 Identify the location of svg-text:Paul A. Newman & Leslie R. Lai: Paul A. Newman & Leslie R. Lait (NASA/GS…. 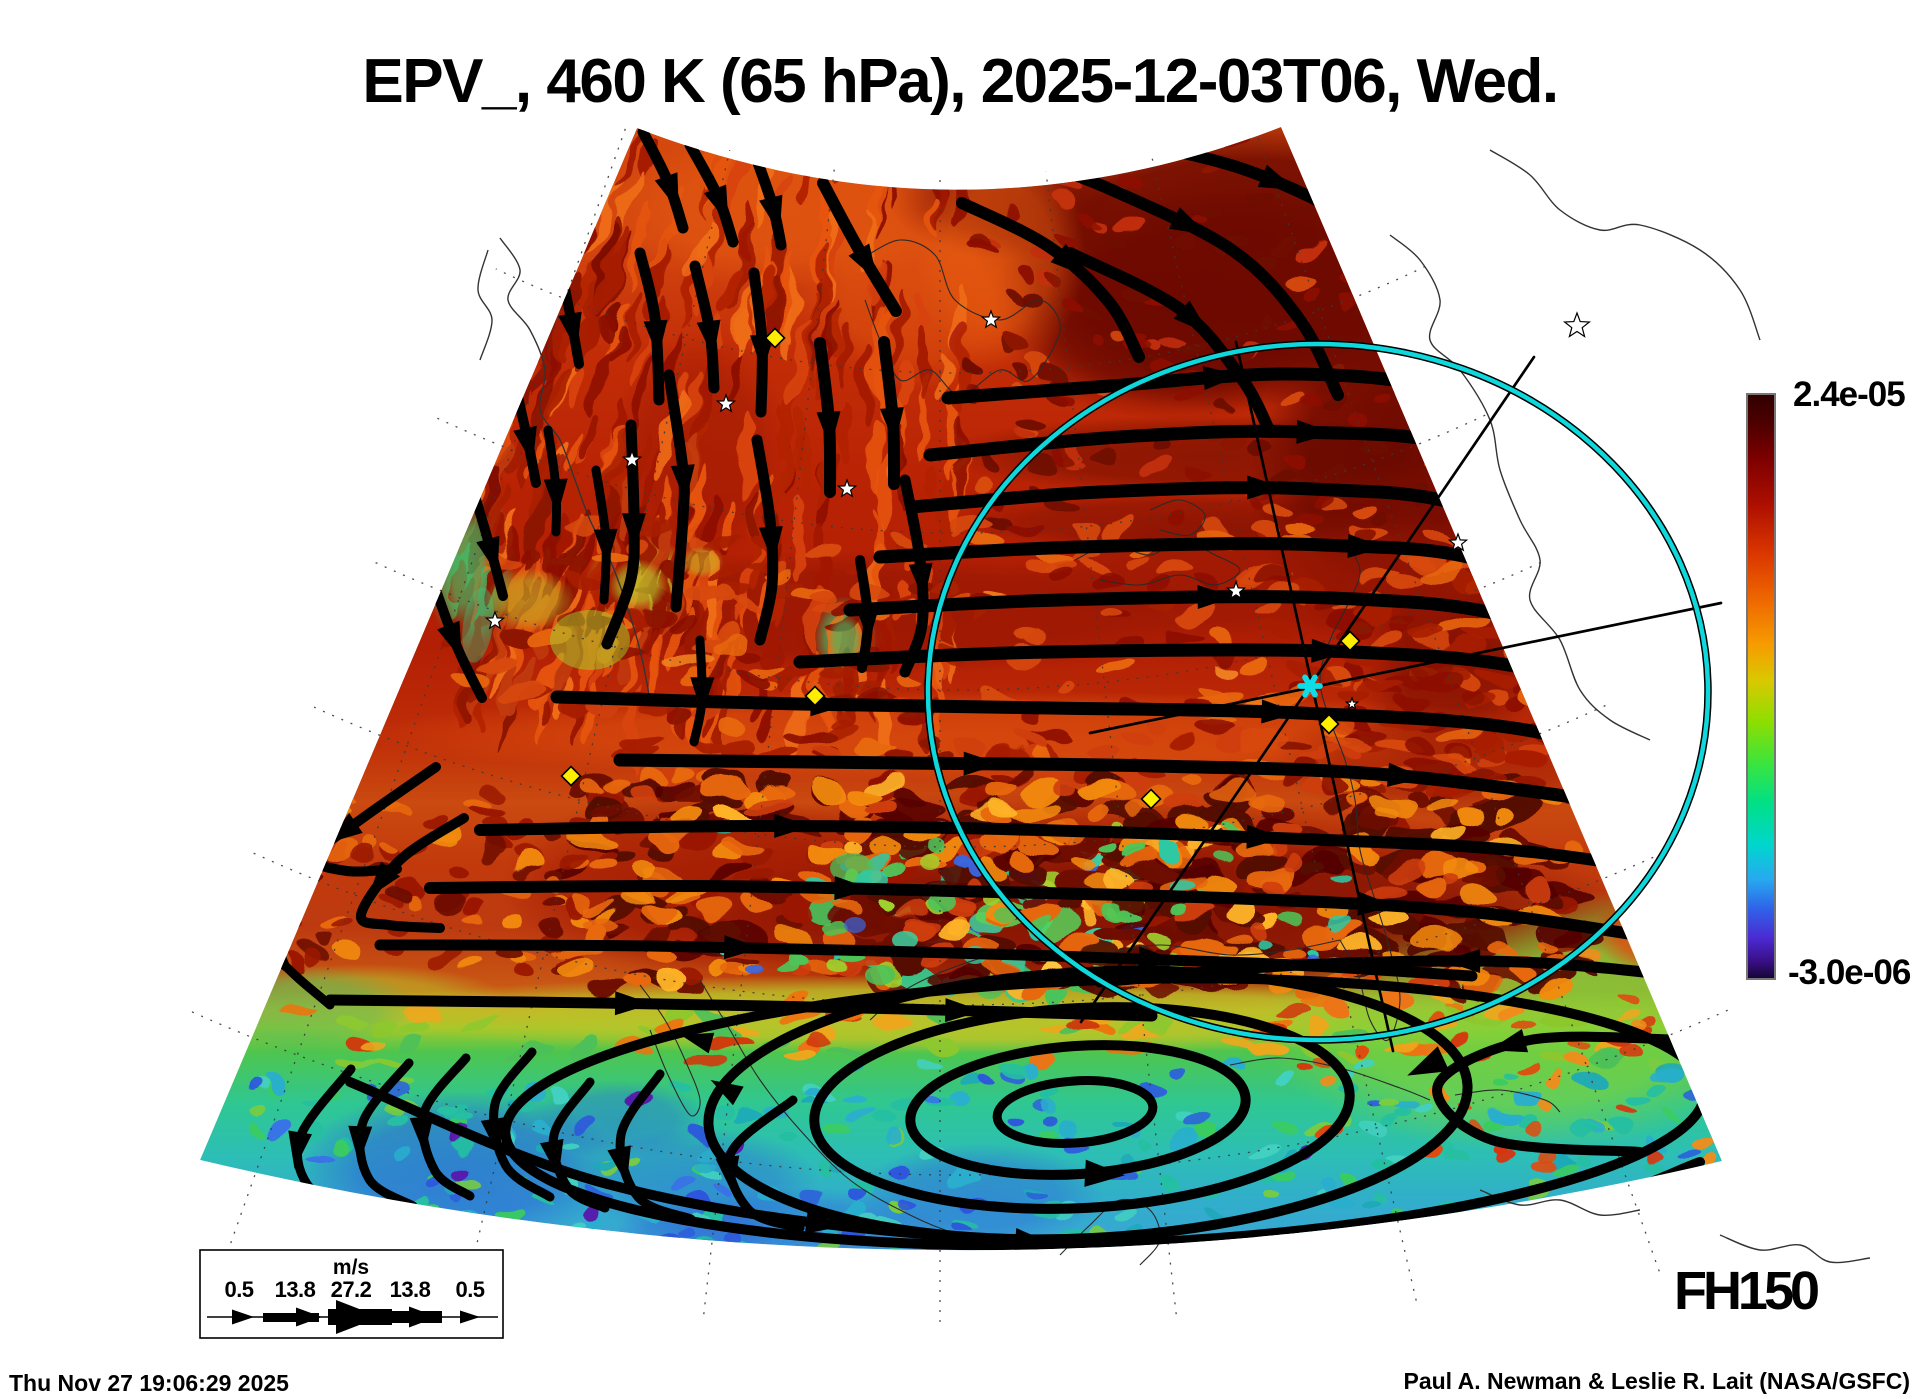
(1656, 1381).